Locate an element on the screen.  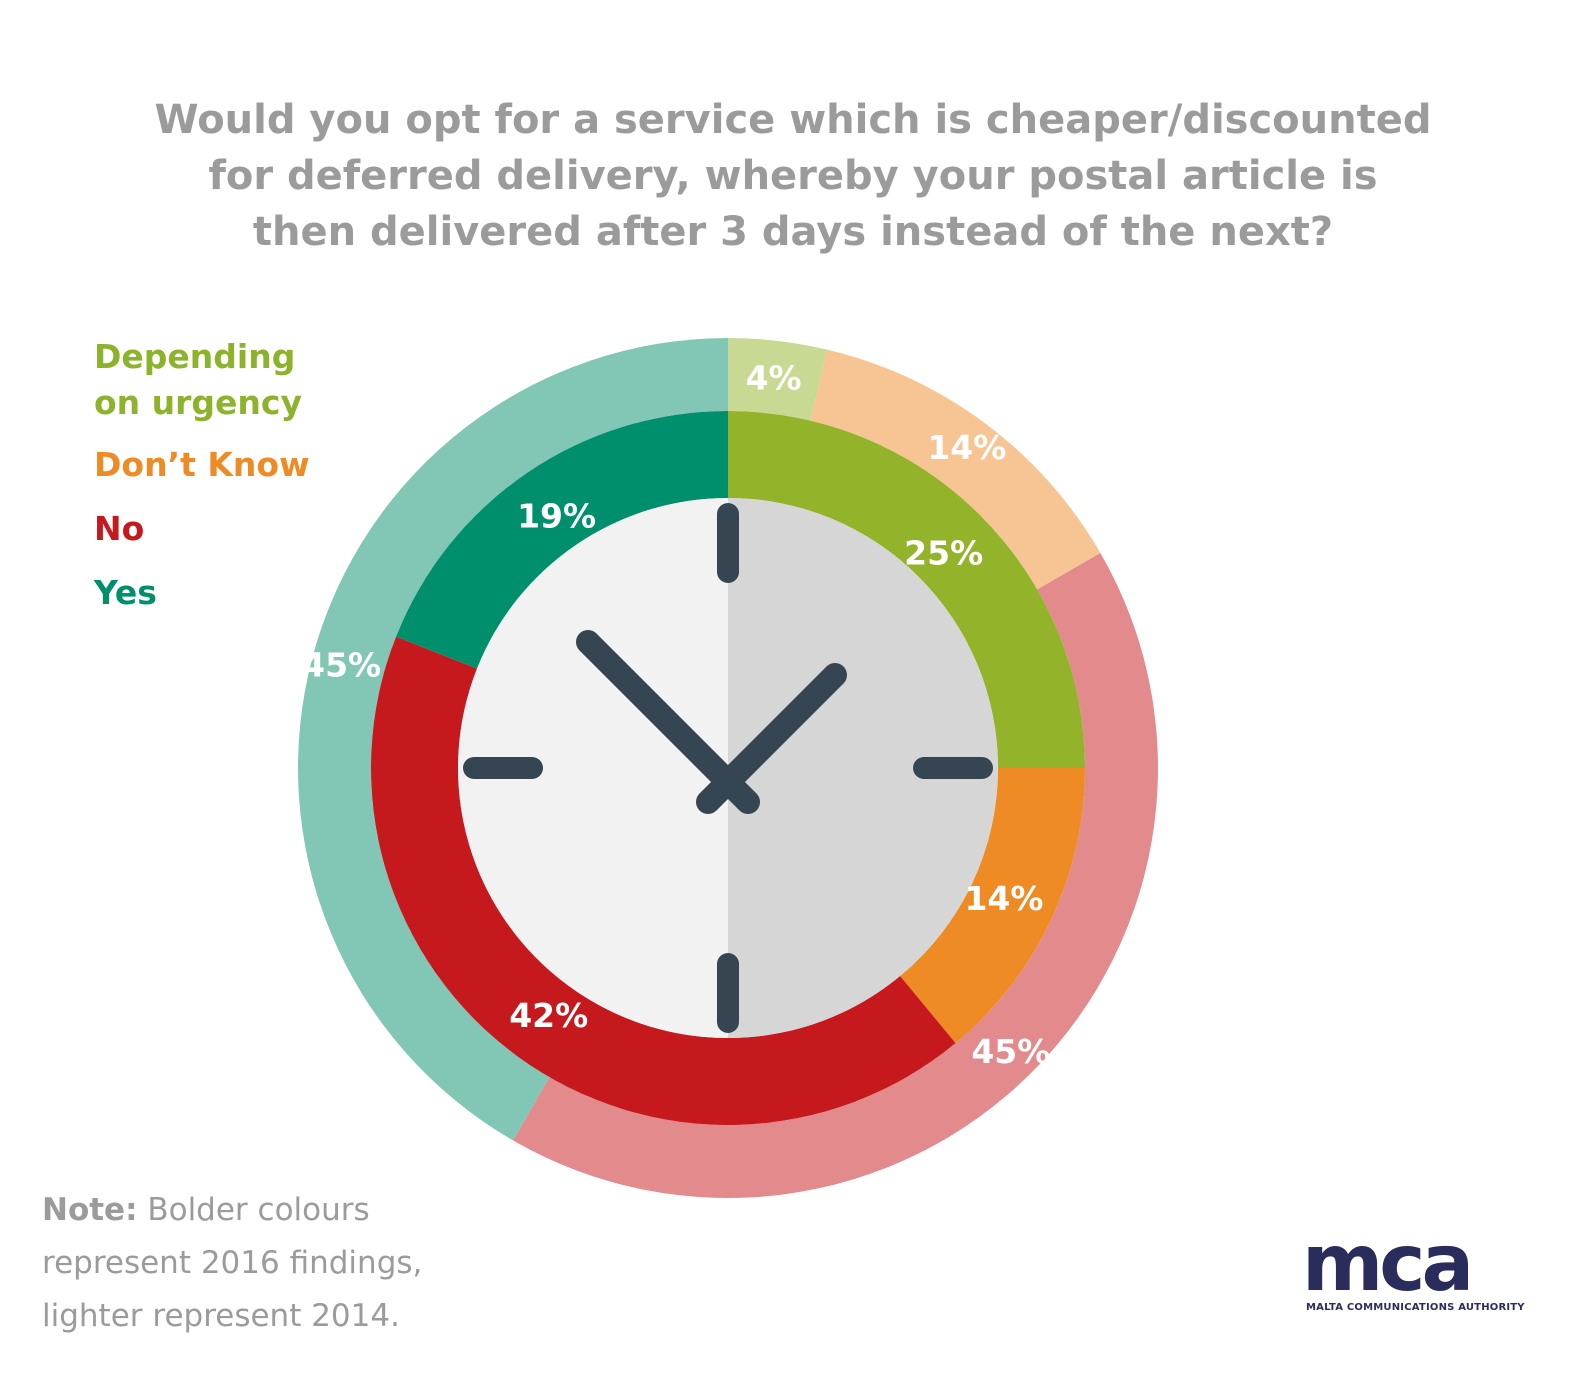
legend-label-depending-1: Depending is located at coordinates (195, 356).